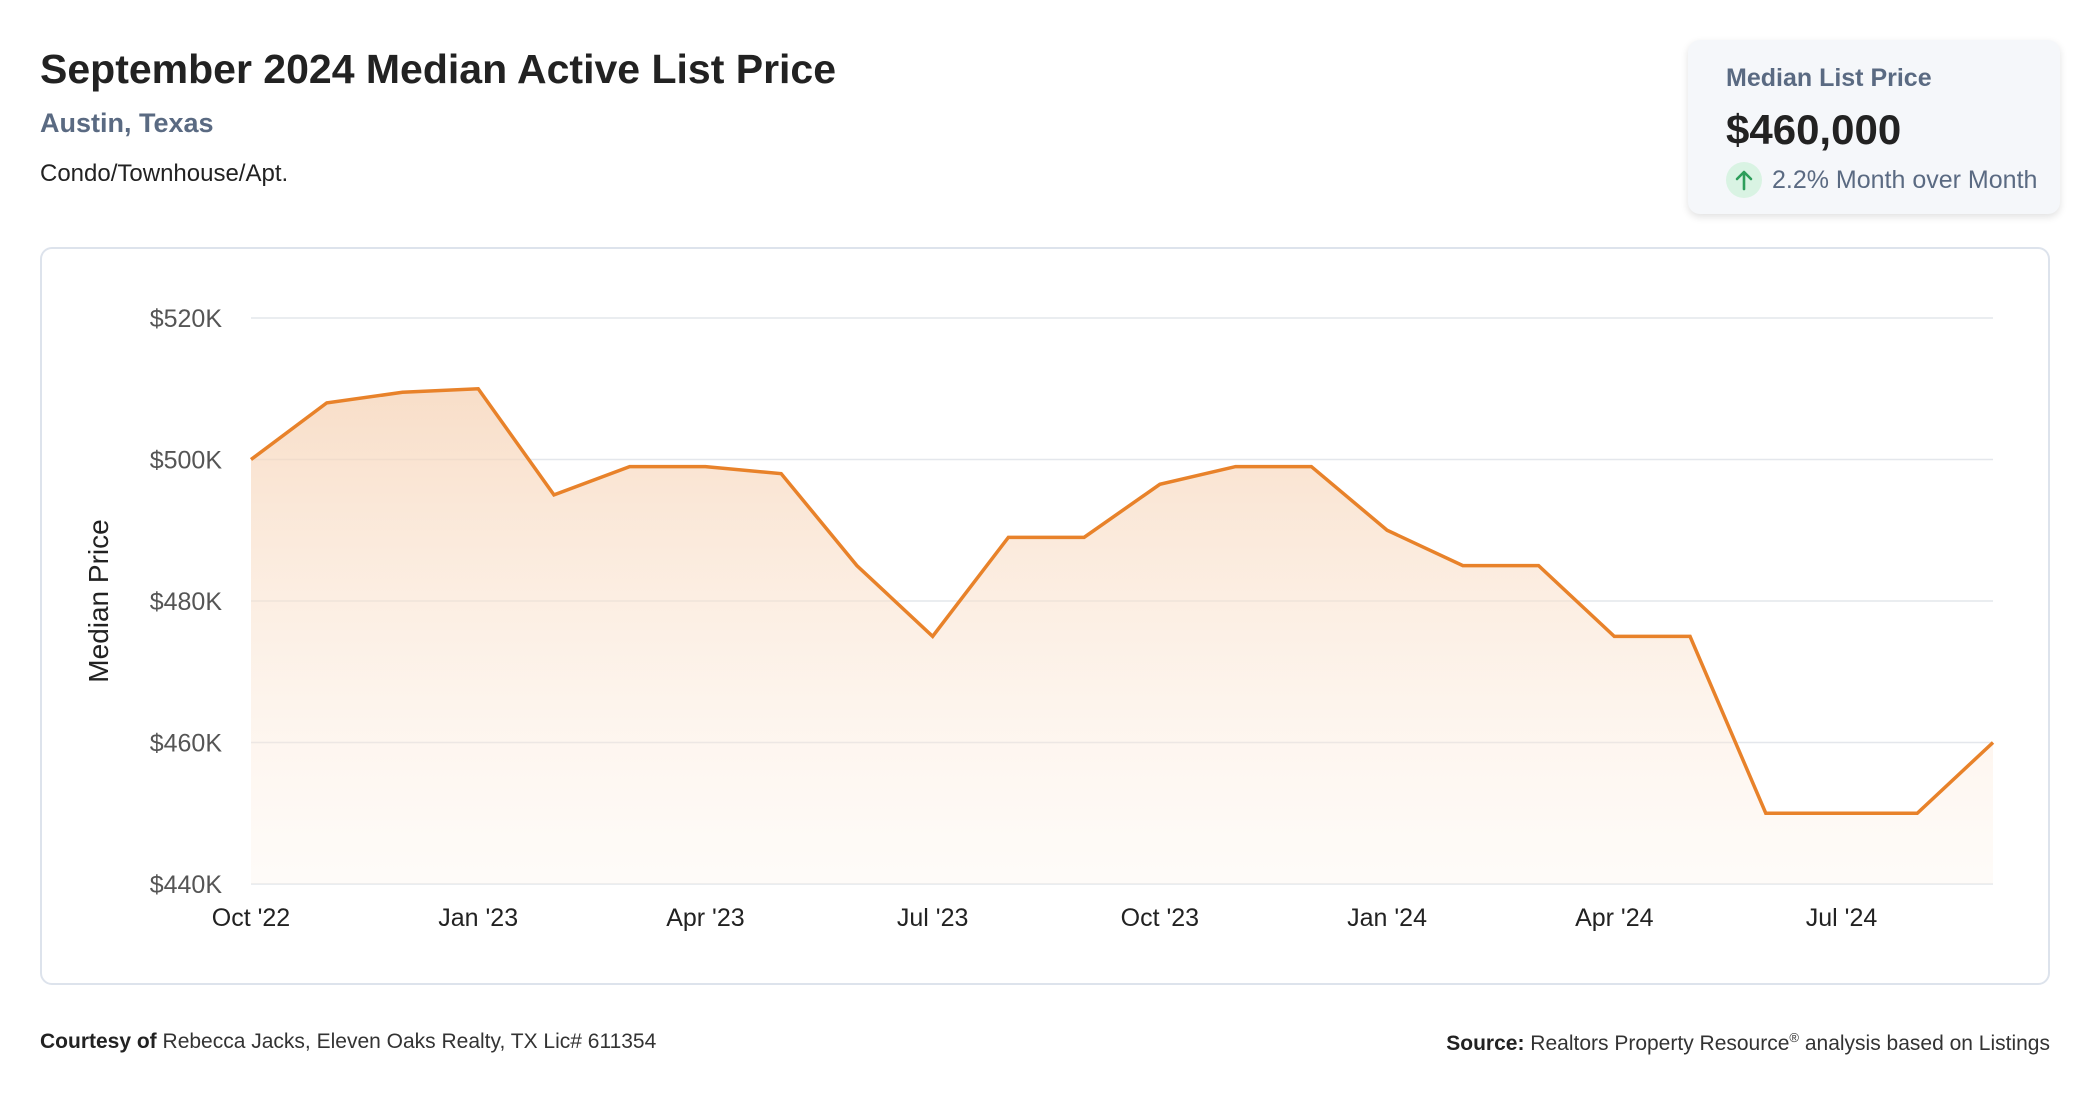 The width and height of the screenshot is (2096, 1100). Describe the element at coordinates (186, 602) in the screenshot. I see `y-tick-label: $480K` at that location.